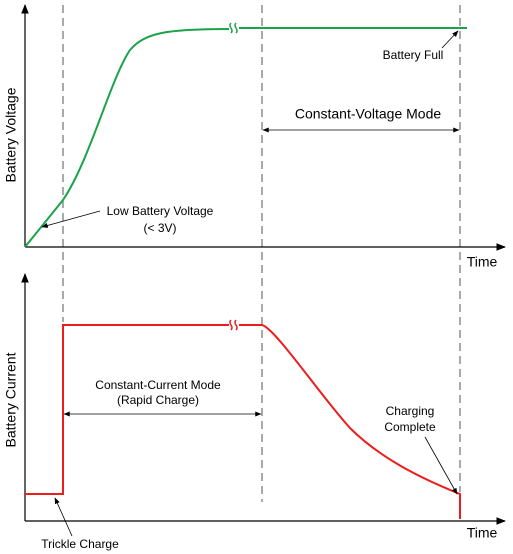 This screenshot has width=513, height=554. I want to click on annotation: Battery Full, so click(413, 55).